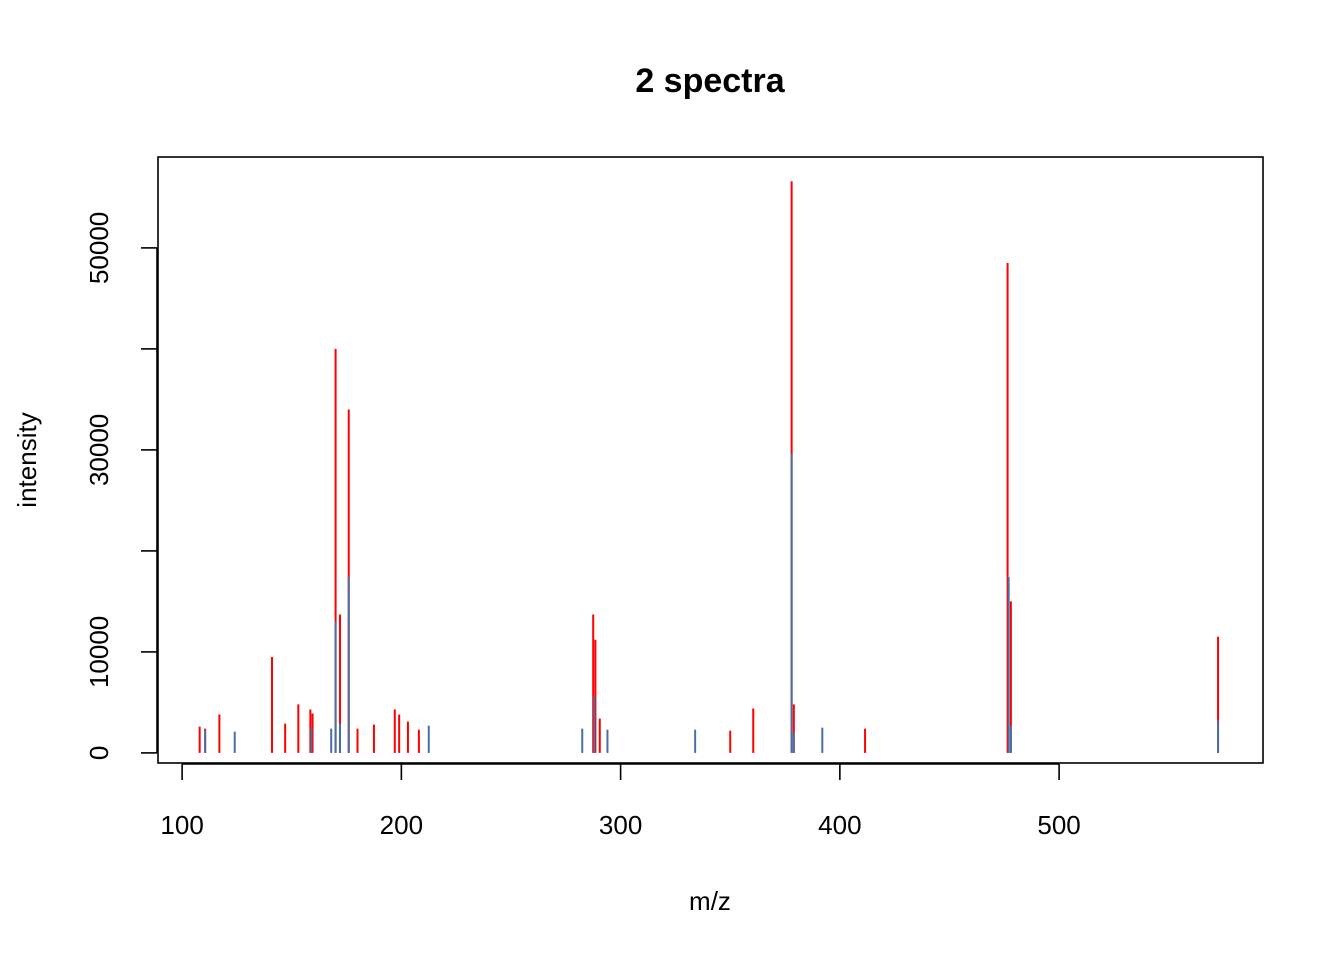  Describe the element at coordinates (710, 901) in the screenshot. I see `x-axis-label: m/z` at that location.